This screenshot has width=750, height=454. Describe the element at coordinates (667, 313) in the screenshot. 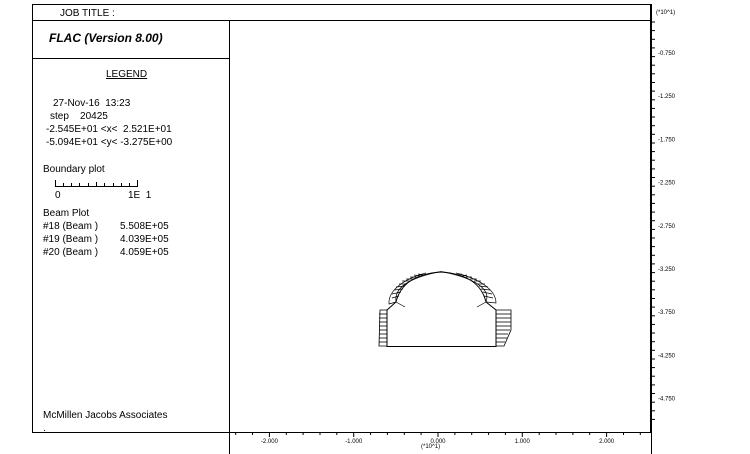

I see `y-axis-tick-label: -3.750` at that location.